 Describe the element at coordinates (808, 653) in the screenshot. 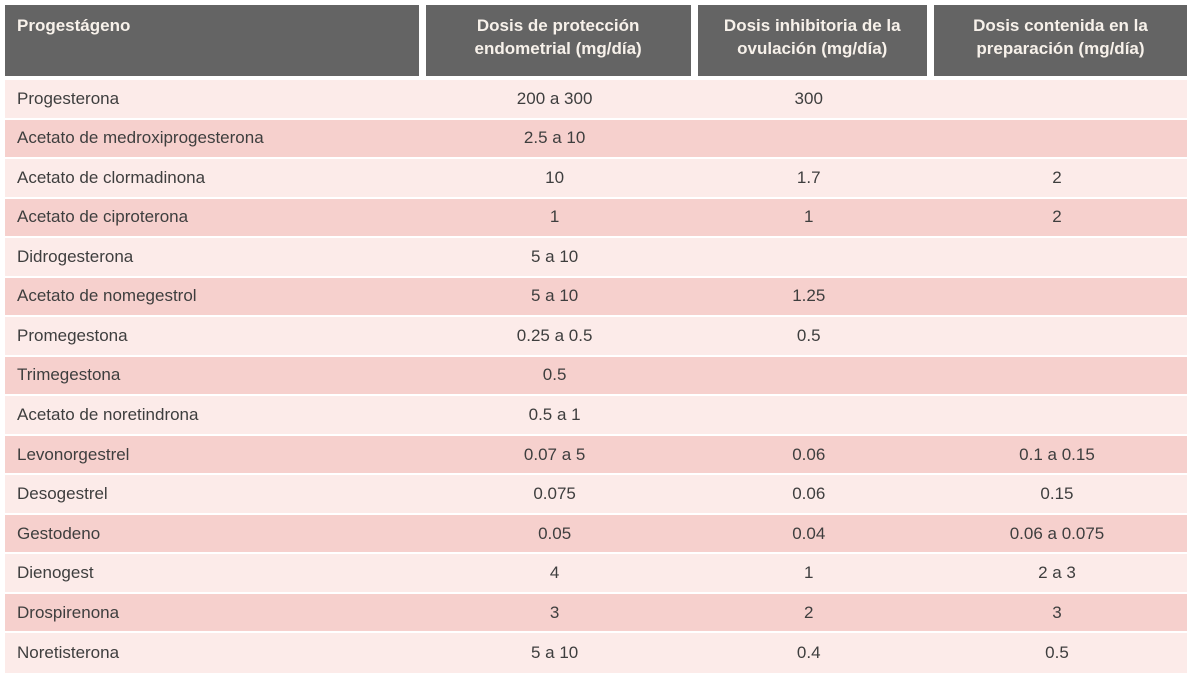

I see `dose-value-cell: 0.4` at that location.